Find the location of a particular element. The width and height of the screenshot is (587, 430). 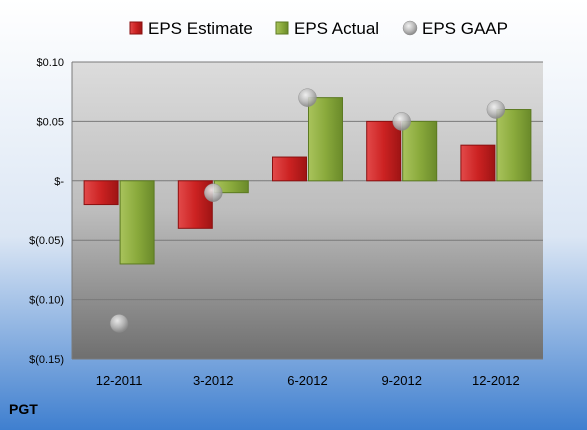

y-tick-label: $(0.05) is located at coordinates (46, 241).